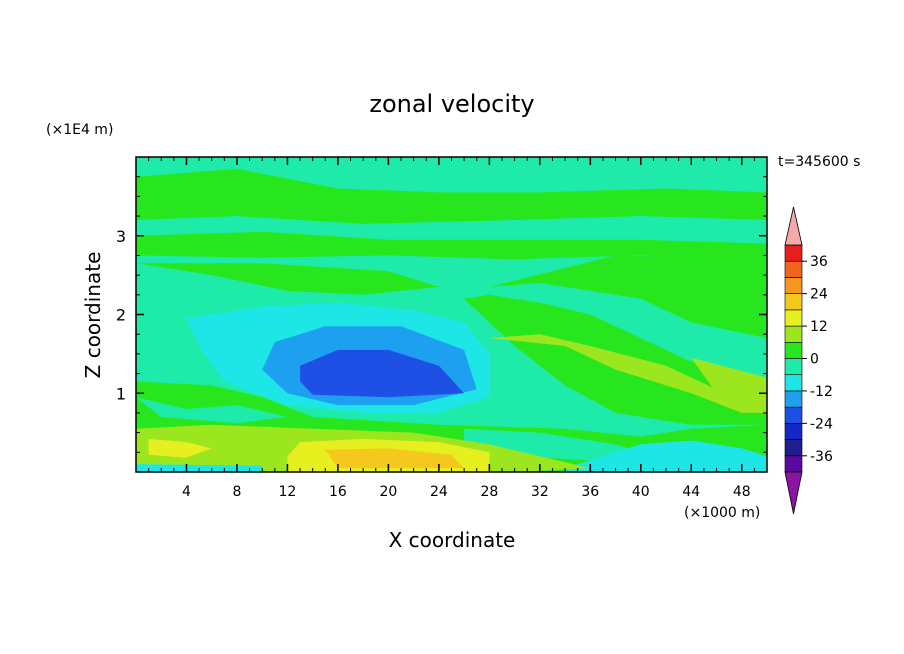 This screenshot has width=904, height=654. What do you see at coordinates (590, 492) in the screenshot?
I see `x-tick-label: 36` at bounding box center [590, 492].